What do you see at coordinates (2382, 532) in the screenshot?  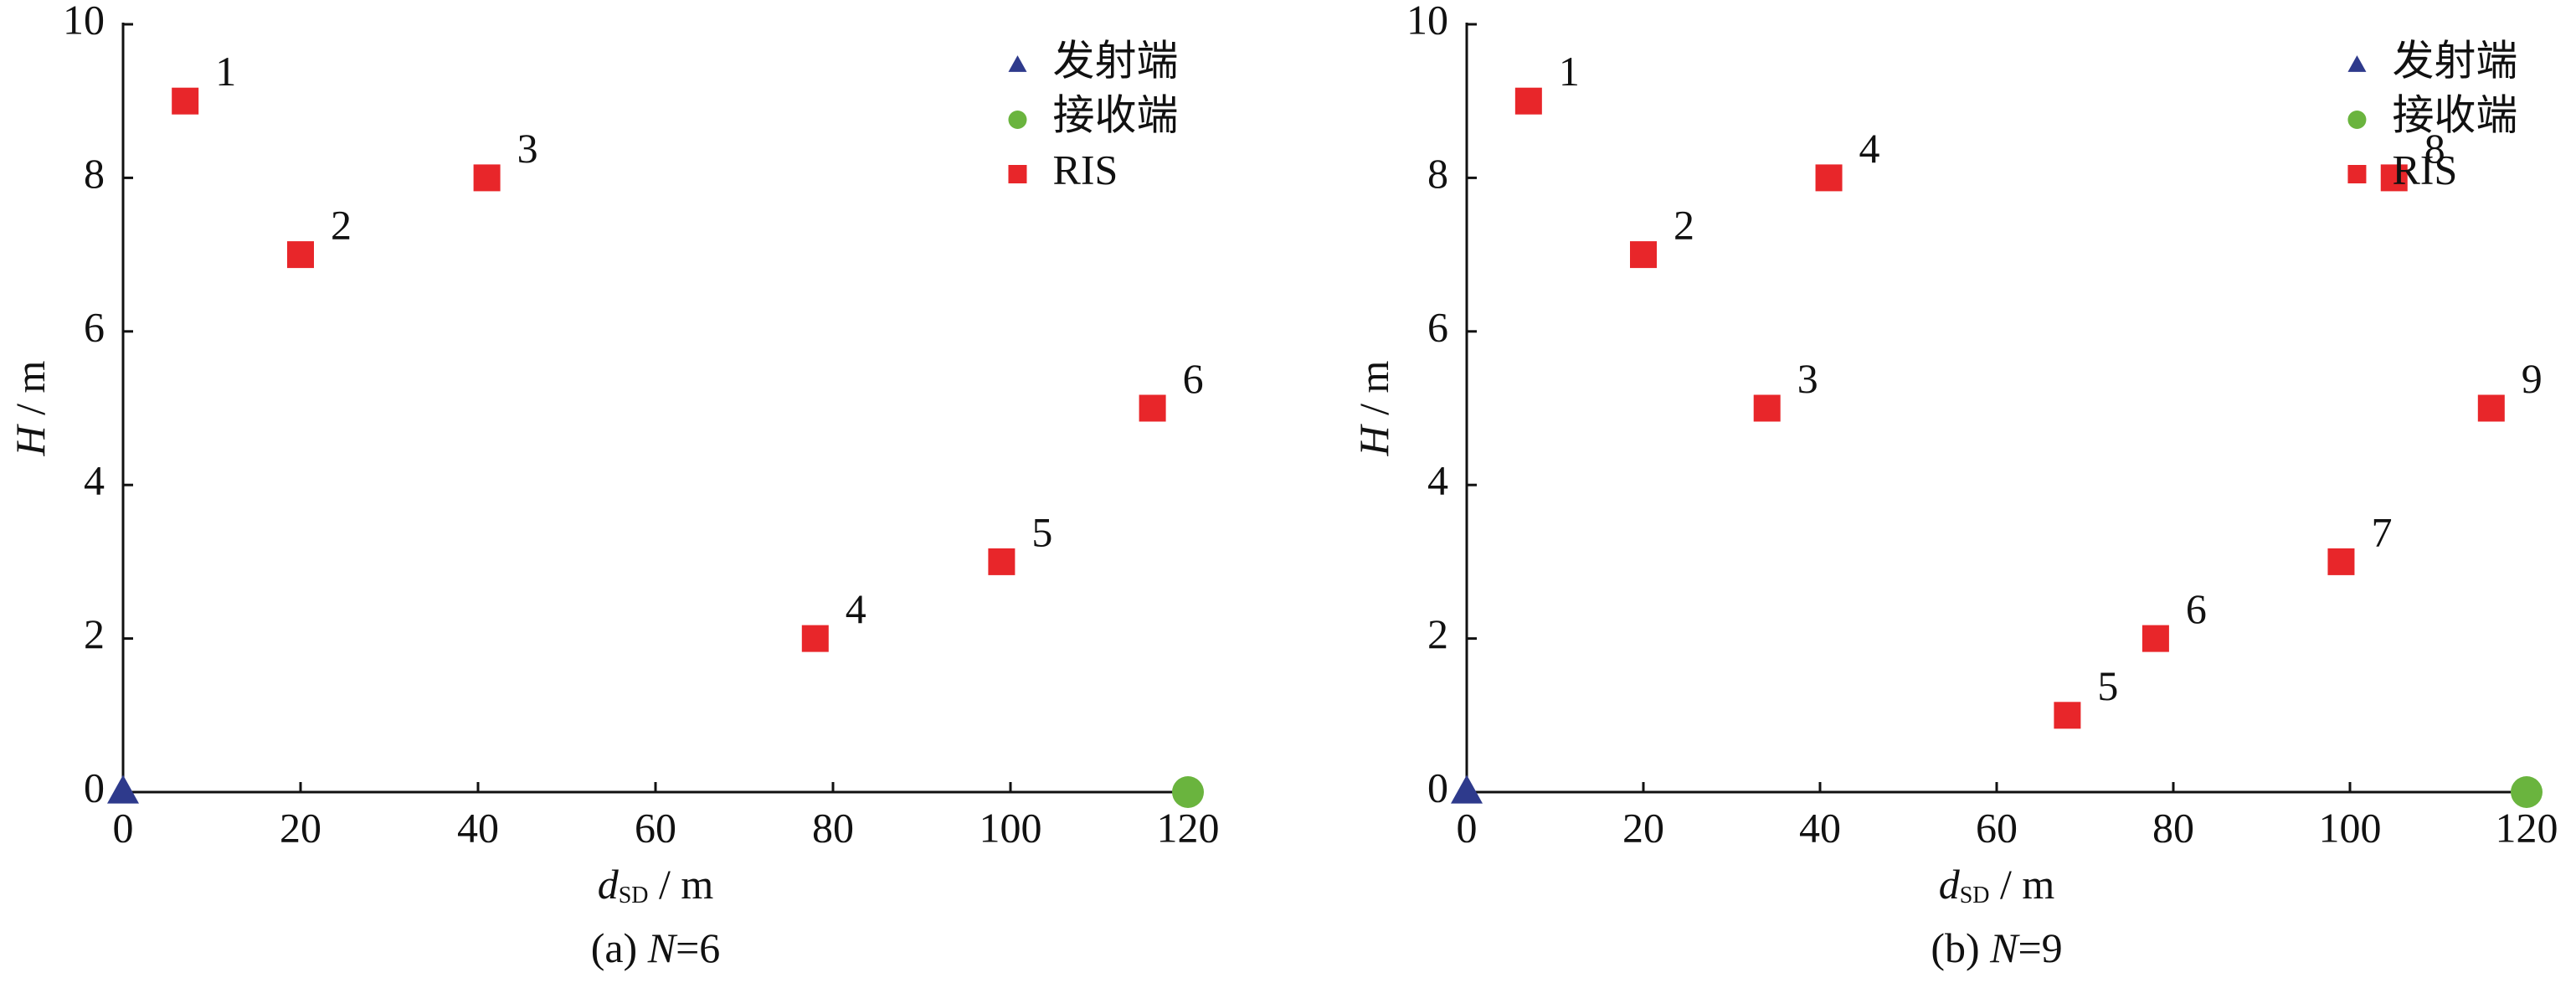 I see `point-label: 7` at bounding box center [2382, 532].